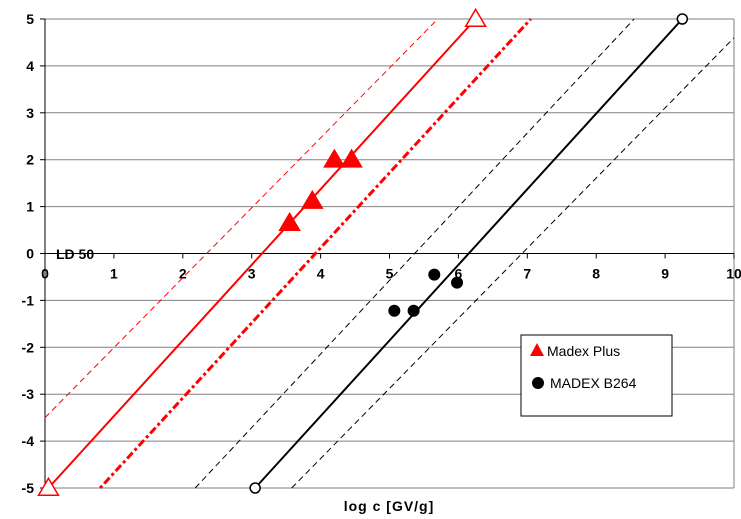  What do you see at coordinates (28, 488) in the screenshot?
I see `y-tick-label: -5` at bounding box center [28, 488].